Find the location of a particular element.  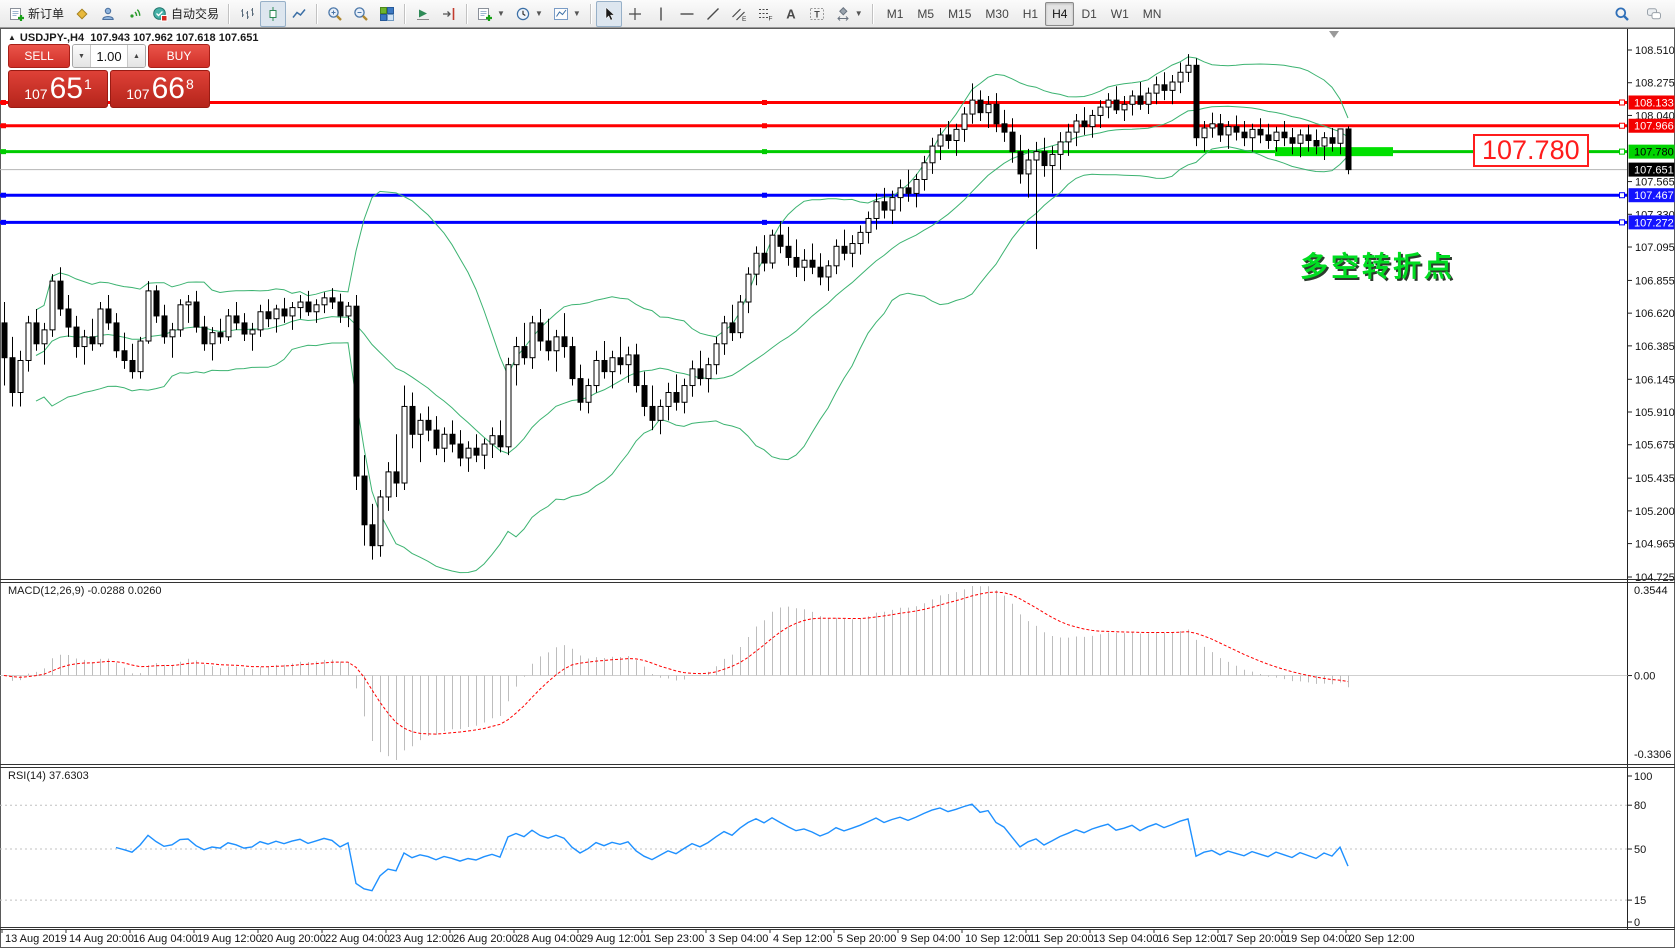

hline-objects is located at coordinates (814, 162).